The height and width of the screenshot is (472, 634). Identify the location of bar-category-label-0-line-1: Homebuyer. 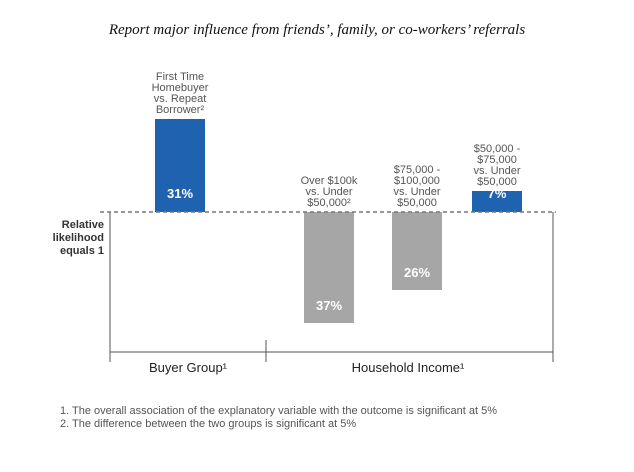
(180, 88).